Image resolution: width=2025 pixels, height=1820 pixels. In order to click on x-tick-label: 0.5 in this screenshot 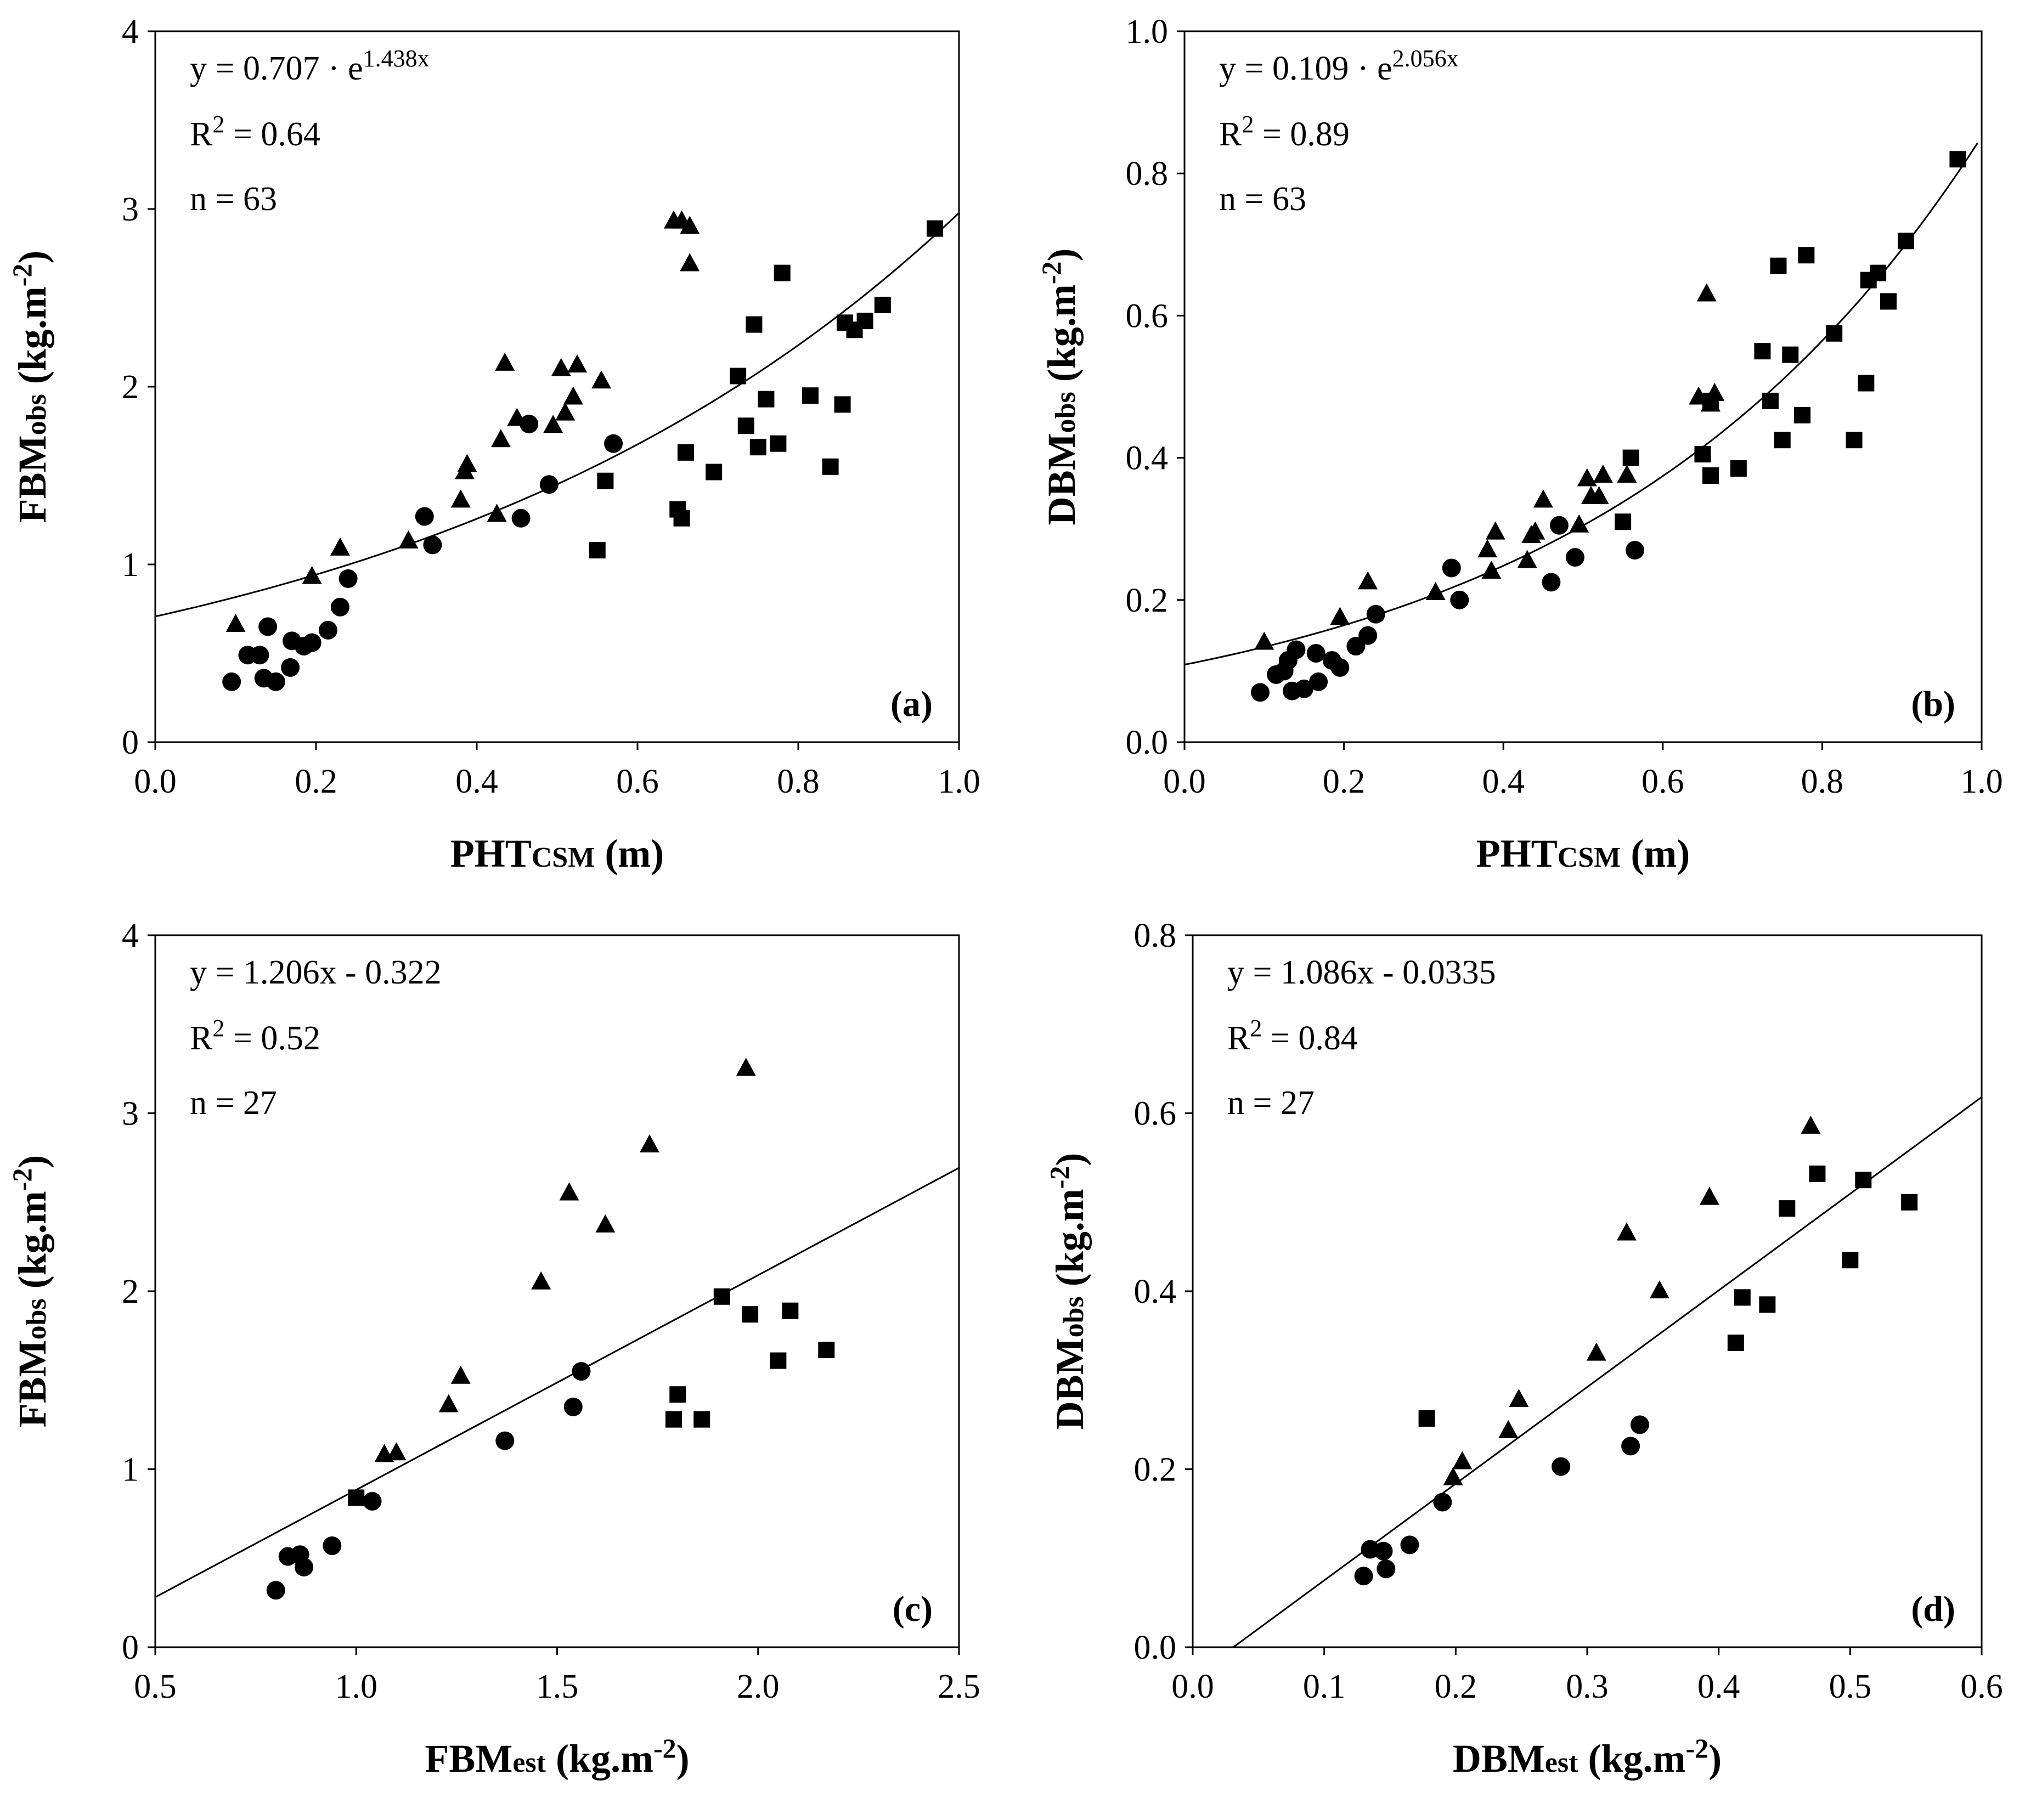, I will do `click(156, 1686)`.